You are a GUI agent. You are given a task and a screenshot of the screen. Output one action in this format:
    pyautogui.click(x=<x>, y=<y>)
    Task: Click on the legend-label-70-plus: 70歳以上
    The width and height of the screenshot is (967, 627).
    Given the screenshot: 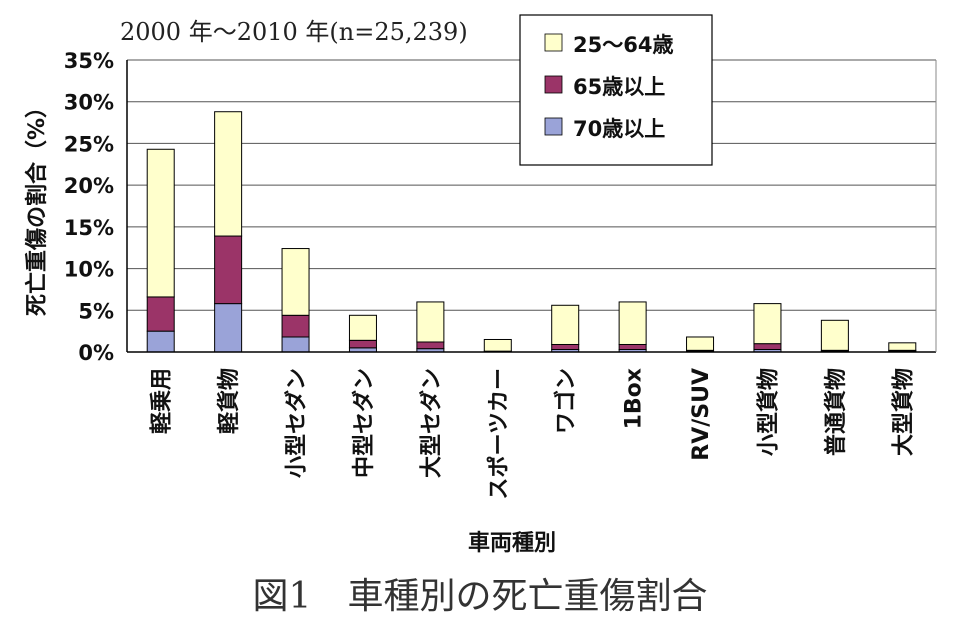 What is the action you would take?
    pyautogui.click(x=619, y=129)
    